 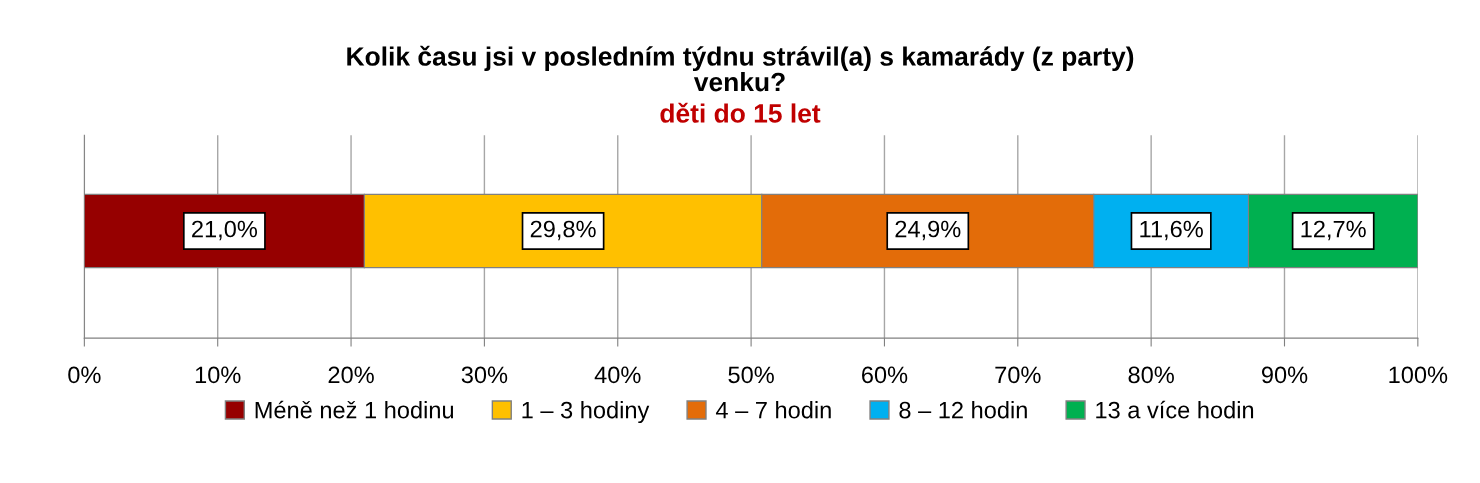 What do you see at coordinates (740, 112) in the screenshot?
I see `chart-subtitle: děti do 15 let` at bounding box center [740, 112].